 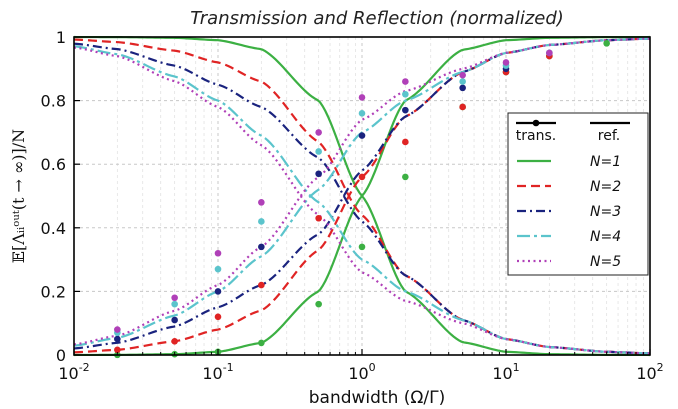 I want to click on legend-trans-marker, so click(x=536, y=123).